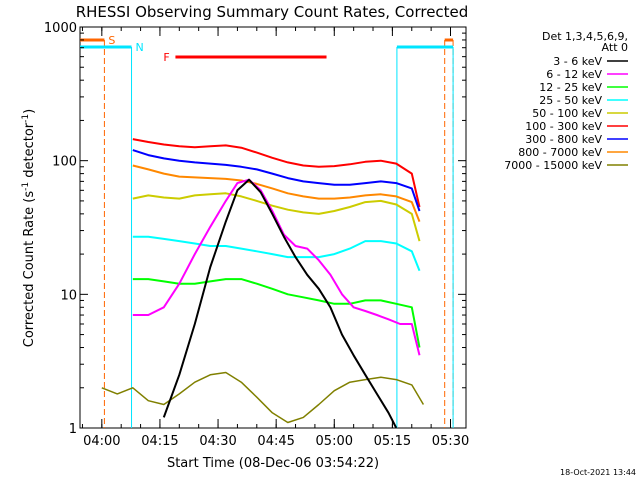 The width and height of the screenshot is (640, 480). What do you see at coordinates (273, 463) in the screenshot?
I see `x-axis-label: Start Time (08-Dec-06 03:54:22)` at bounding box center [273, 463].